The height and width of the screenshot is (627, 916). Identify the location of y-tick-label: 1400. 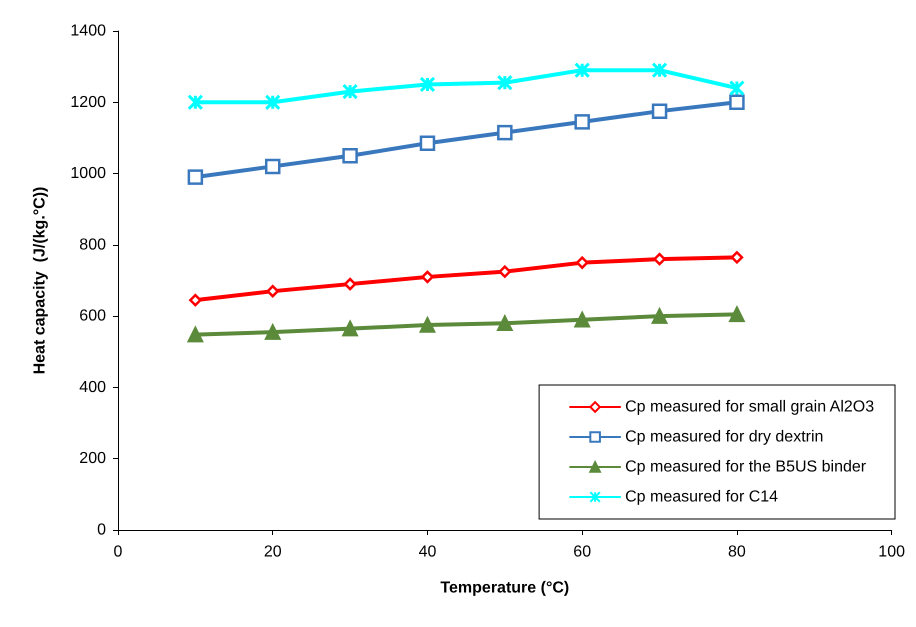
(88, 31).